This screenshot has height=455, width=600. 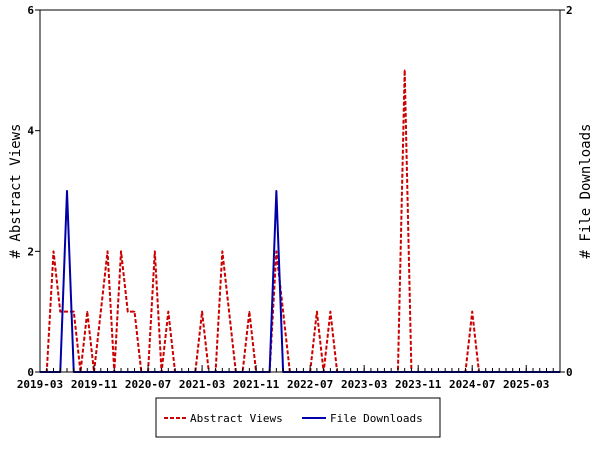 I want to click on legend-label-file-downloads: File Downloads, so click(x=376, y=418).